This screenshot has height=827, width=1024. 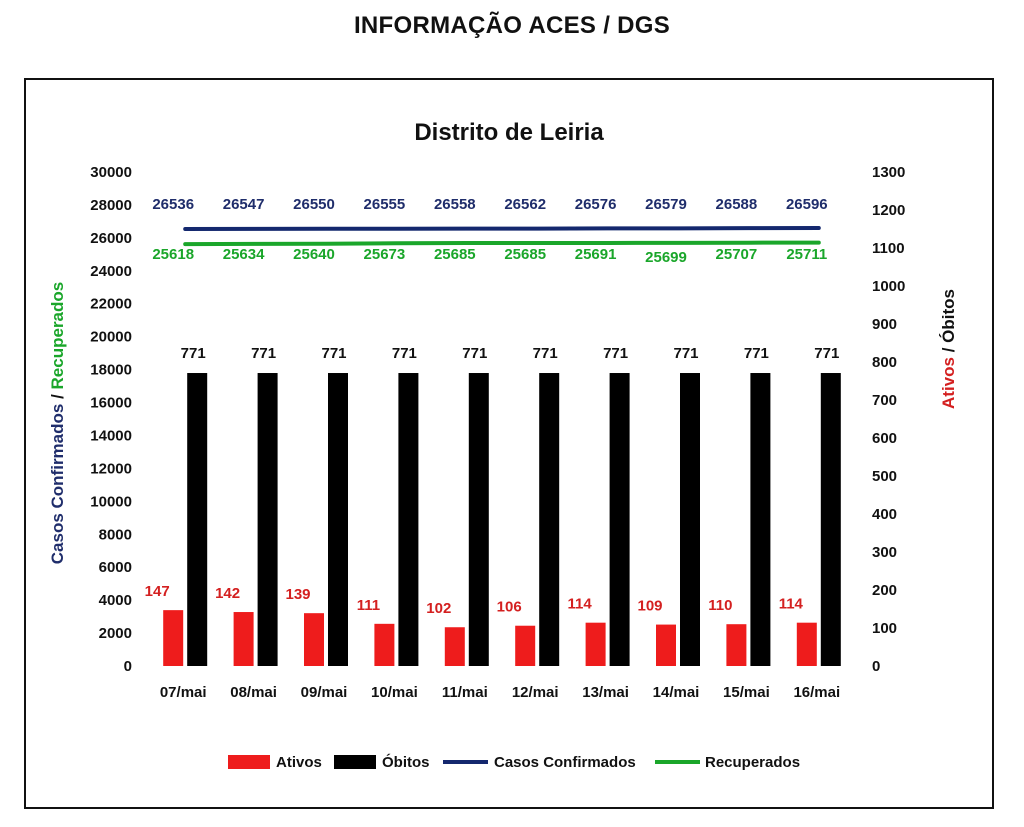 I want to click on left-axis-tick: 14000, so click(x=111, y=435).